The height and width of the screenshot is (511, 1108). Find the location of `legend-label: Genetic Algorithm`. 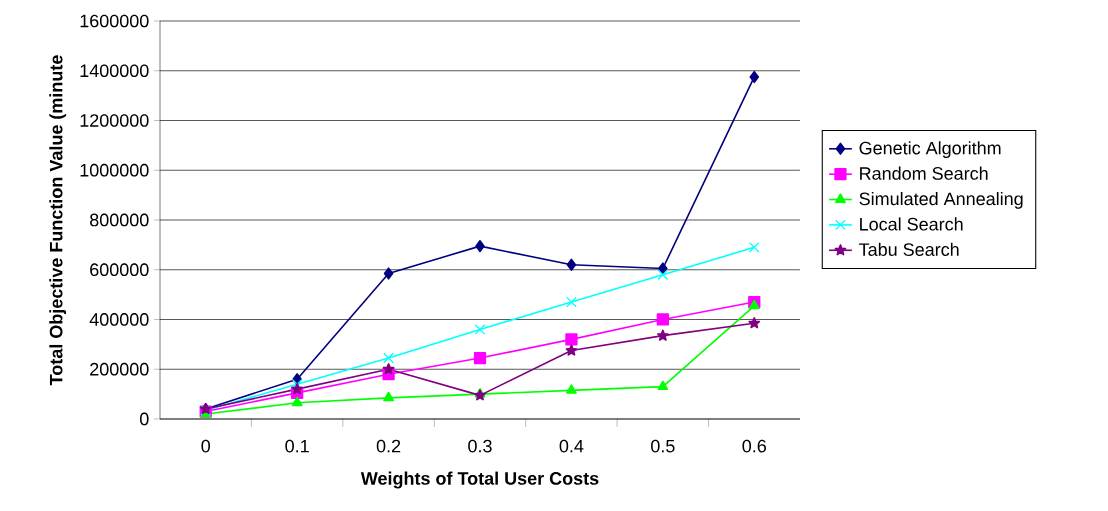

legend-label: Genetic Algorithm is located at coordinates (930, 150).